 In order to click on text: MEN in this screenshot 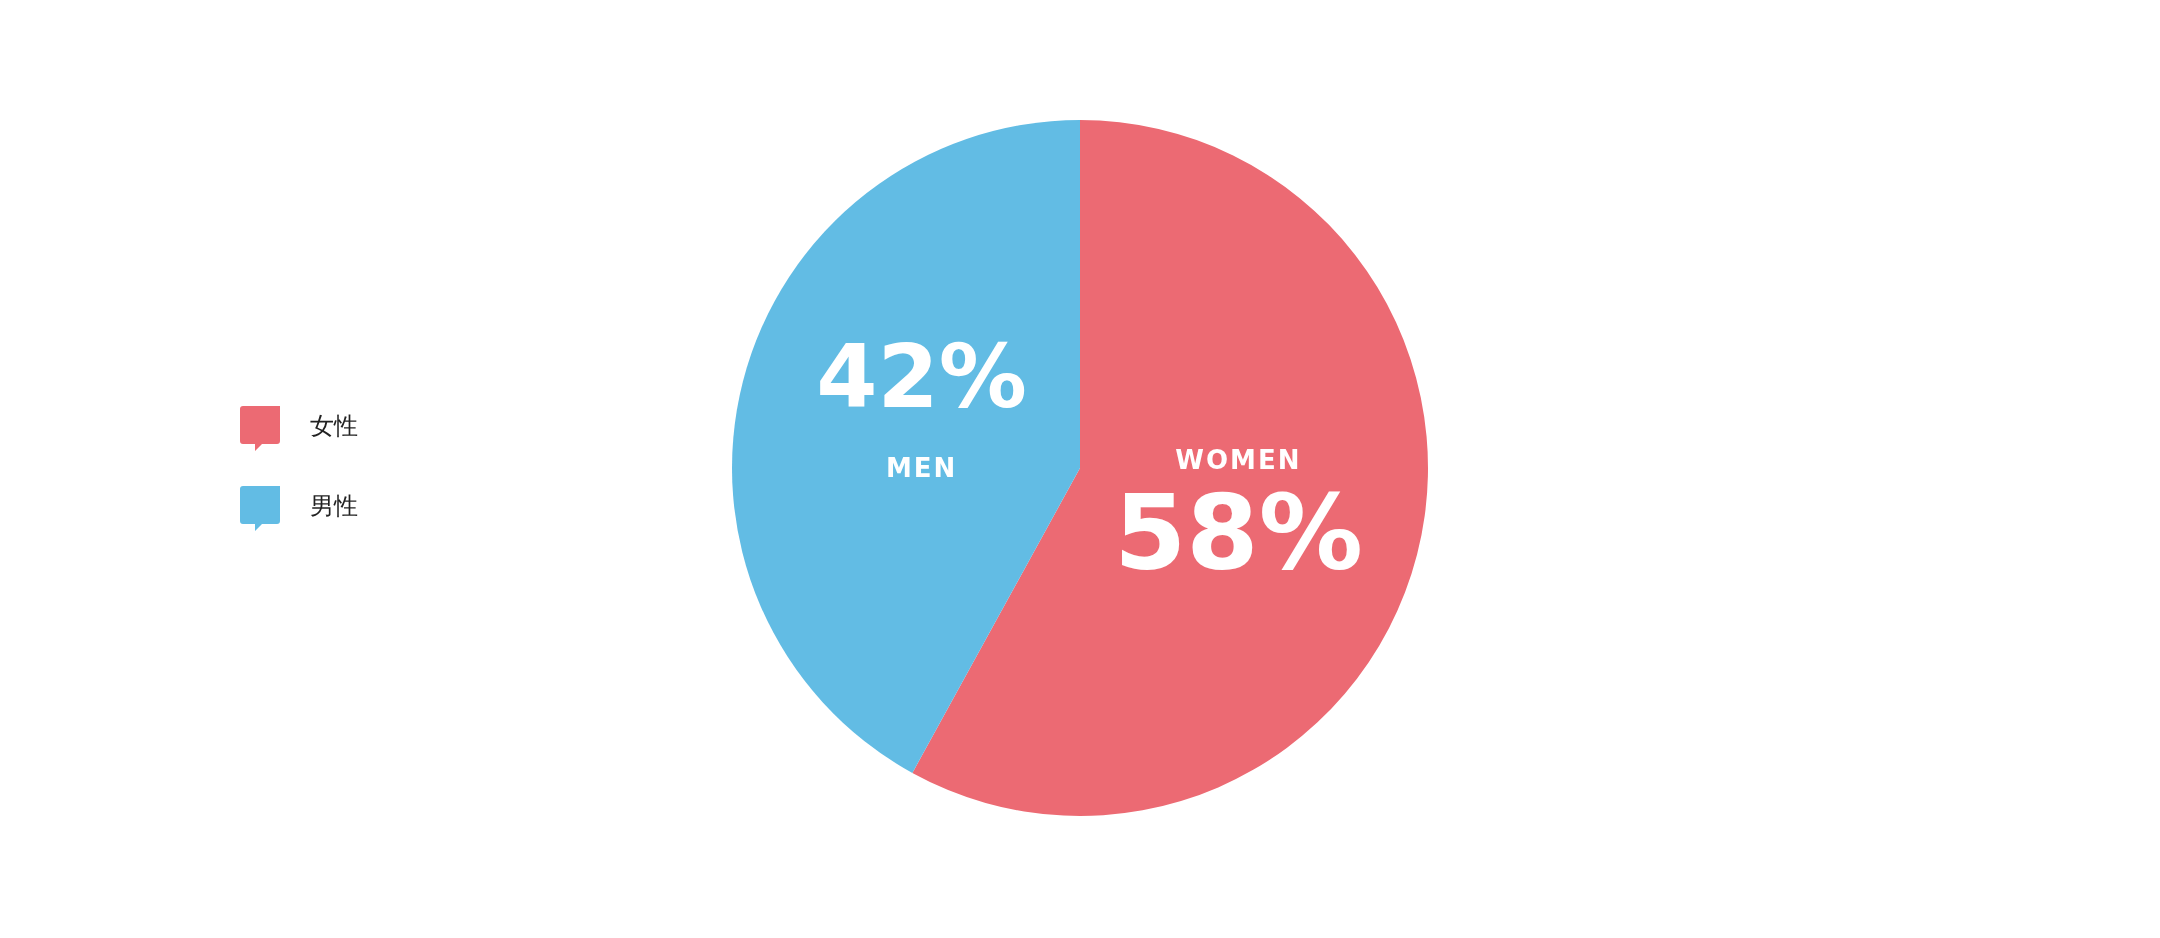, I will do `click(921, 468)`.